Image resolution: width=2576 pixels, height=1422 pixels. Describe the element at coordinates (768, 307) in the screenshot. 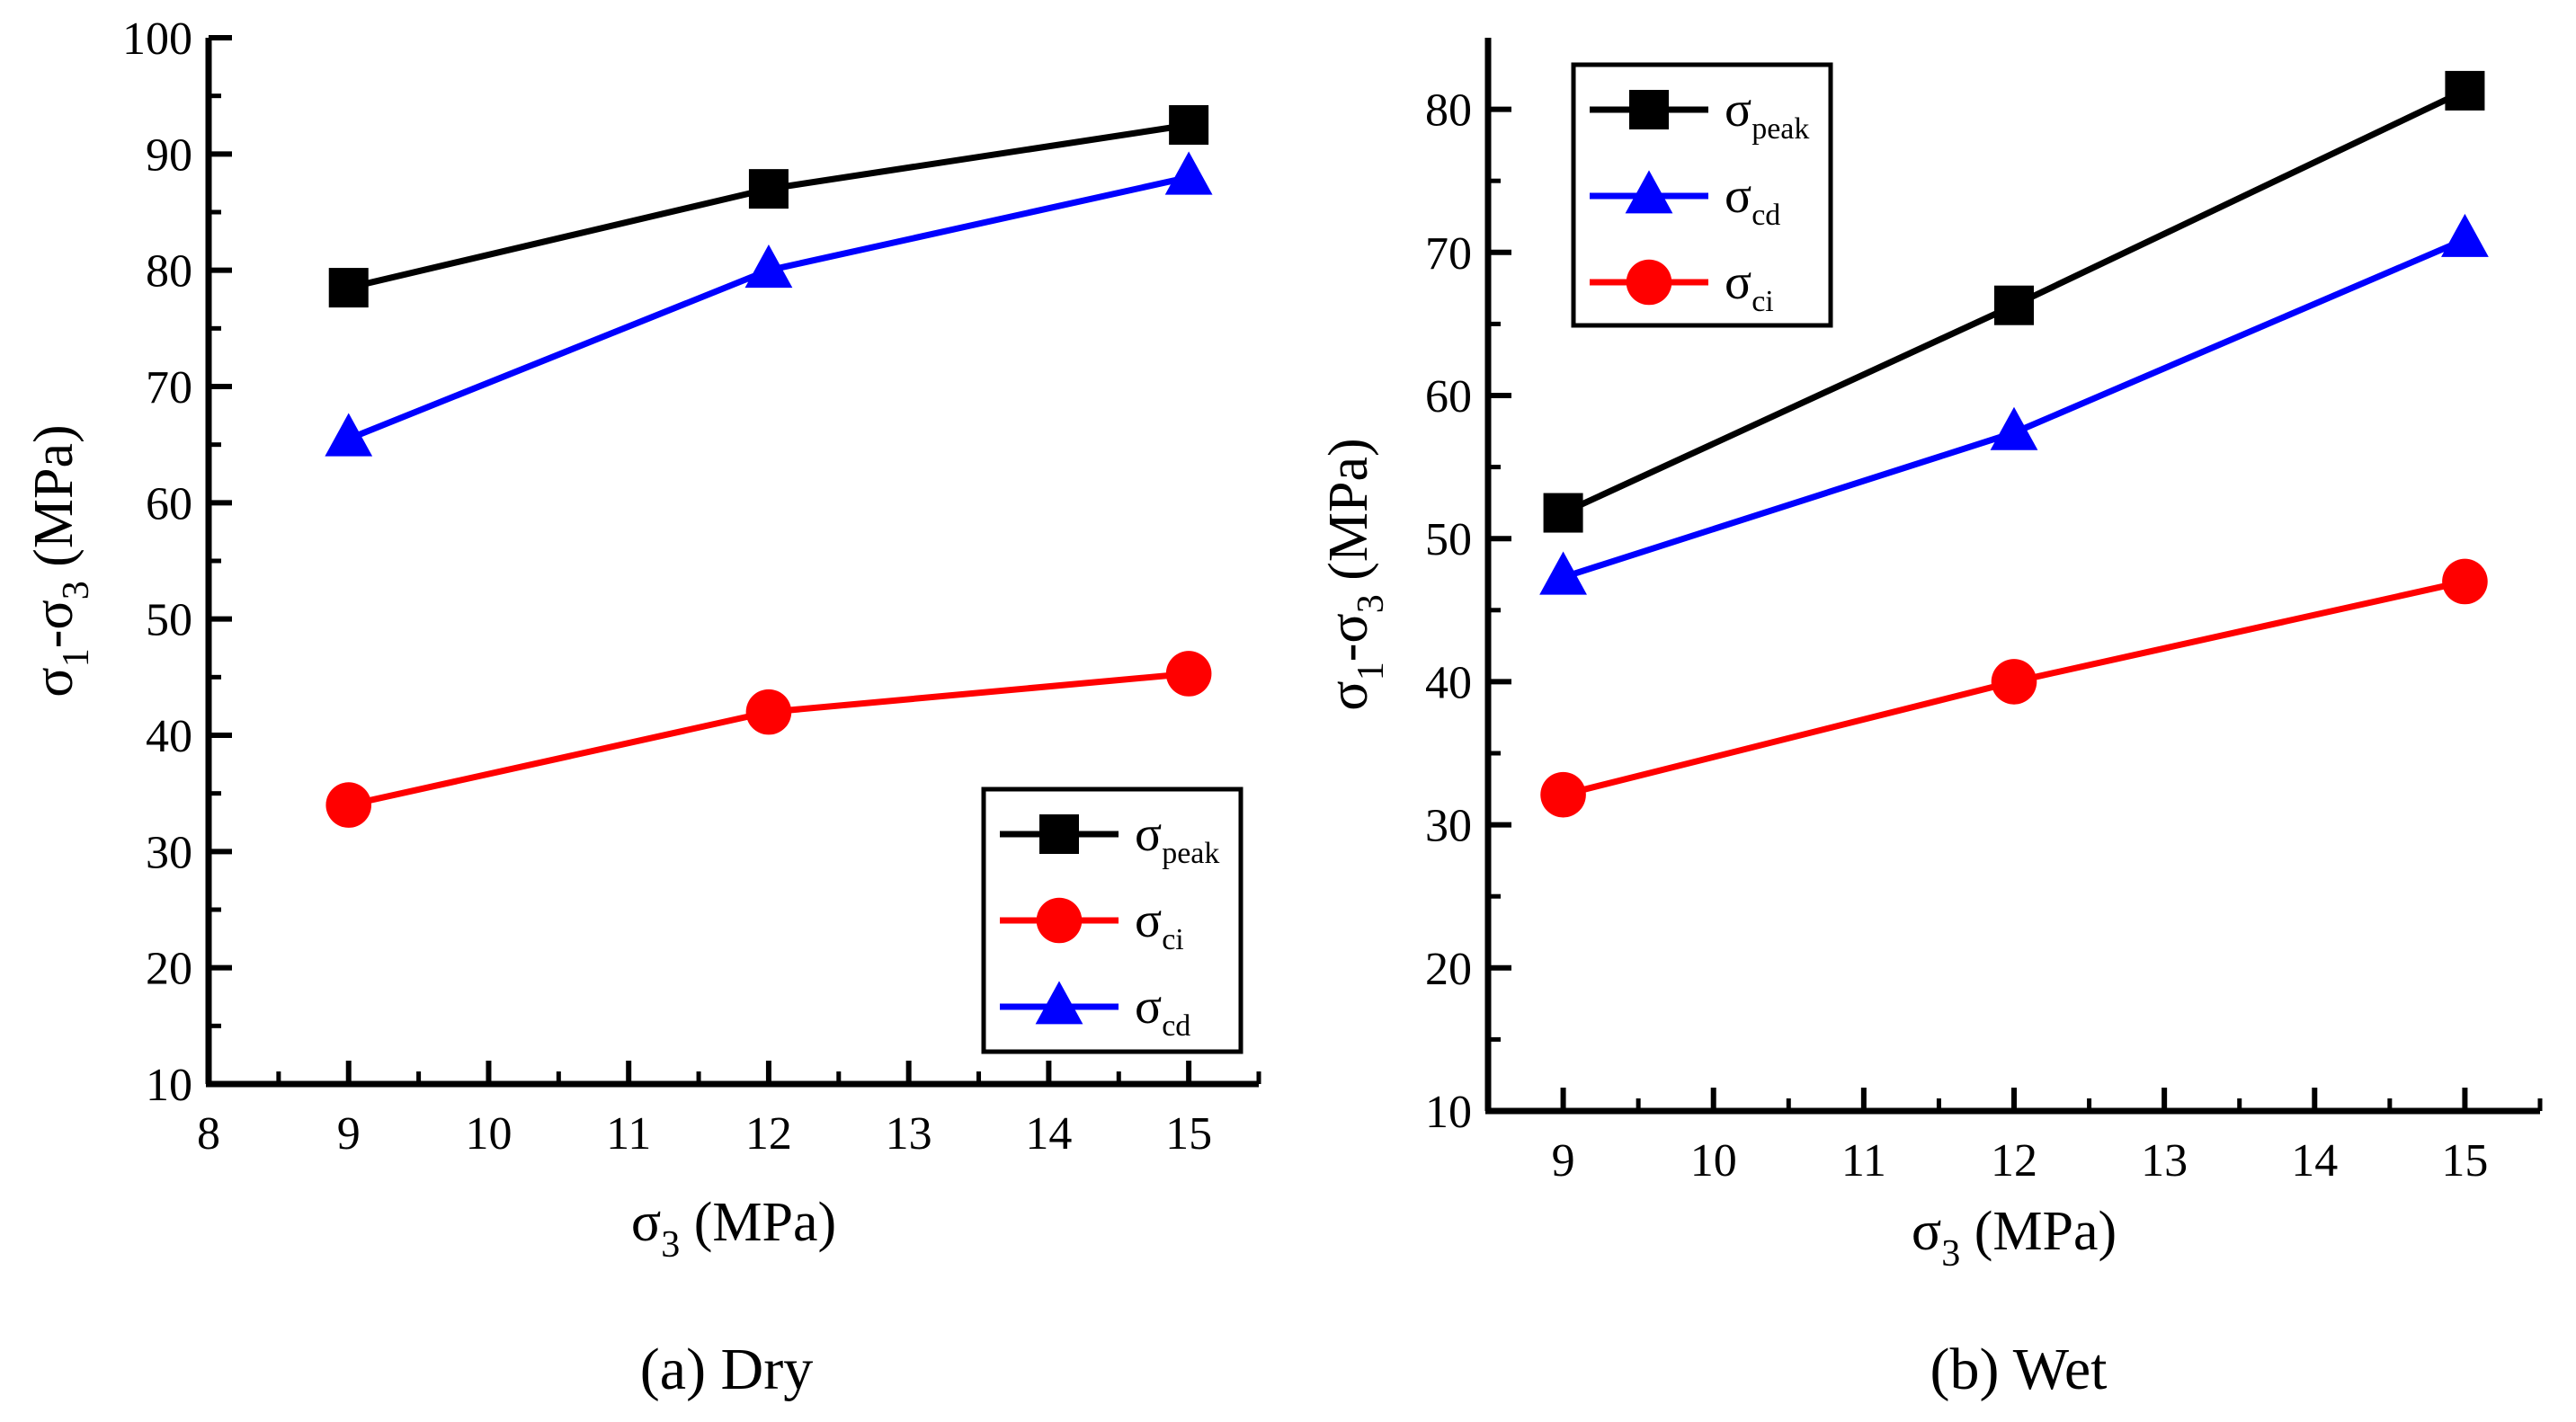

I see `series-line-cd` at that location.